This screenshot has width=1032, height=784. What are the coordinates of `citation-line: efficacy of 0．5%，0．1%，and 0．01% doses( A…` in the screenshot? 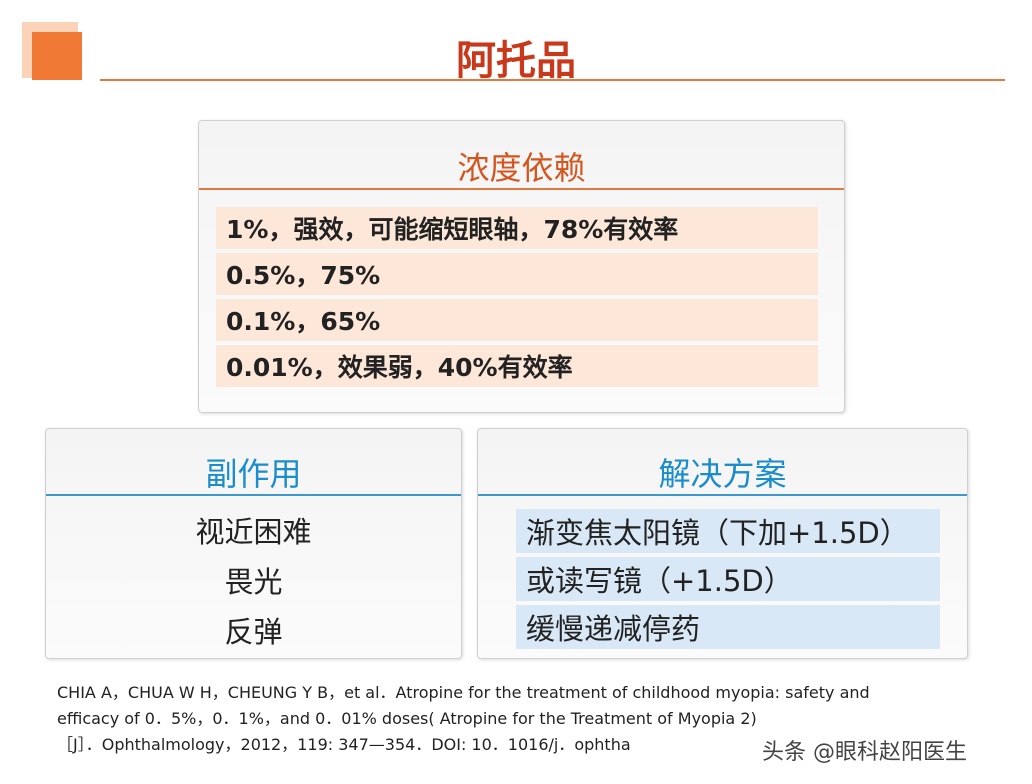 It's located at (407, 718).